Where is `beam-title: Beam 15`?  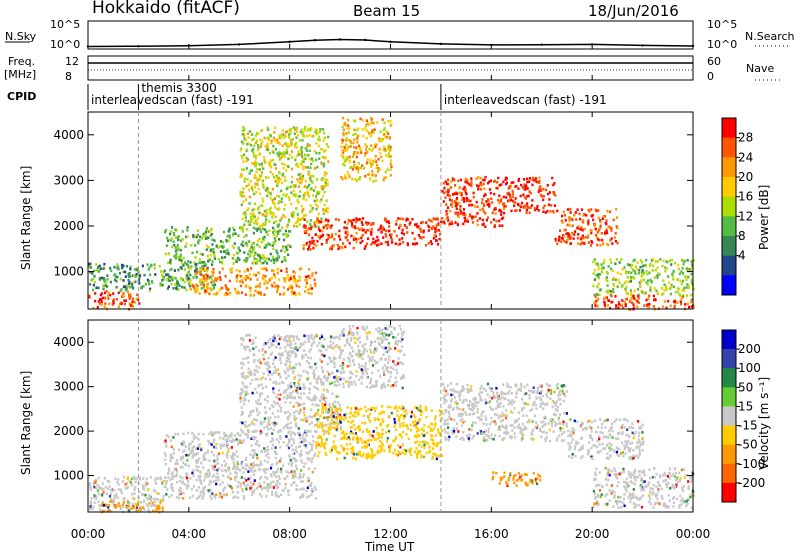
beam-title: Beam 15 is located at coordinates (386, 11).